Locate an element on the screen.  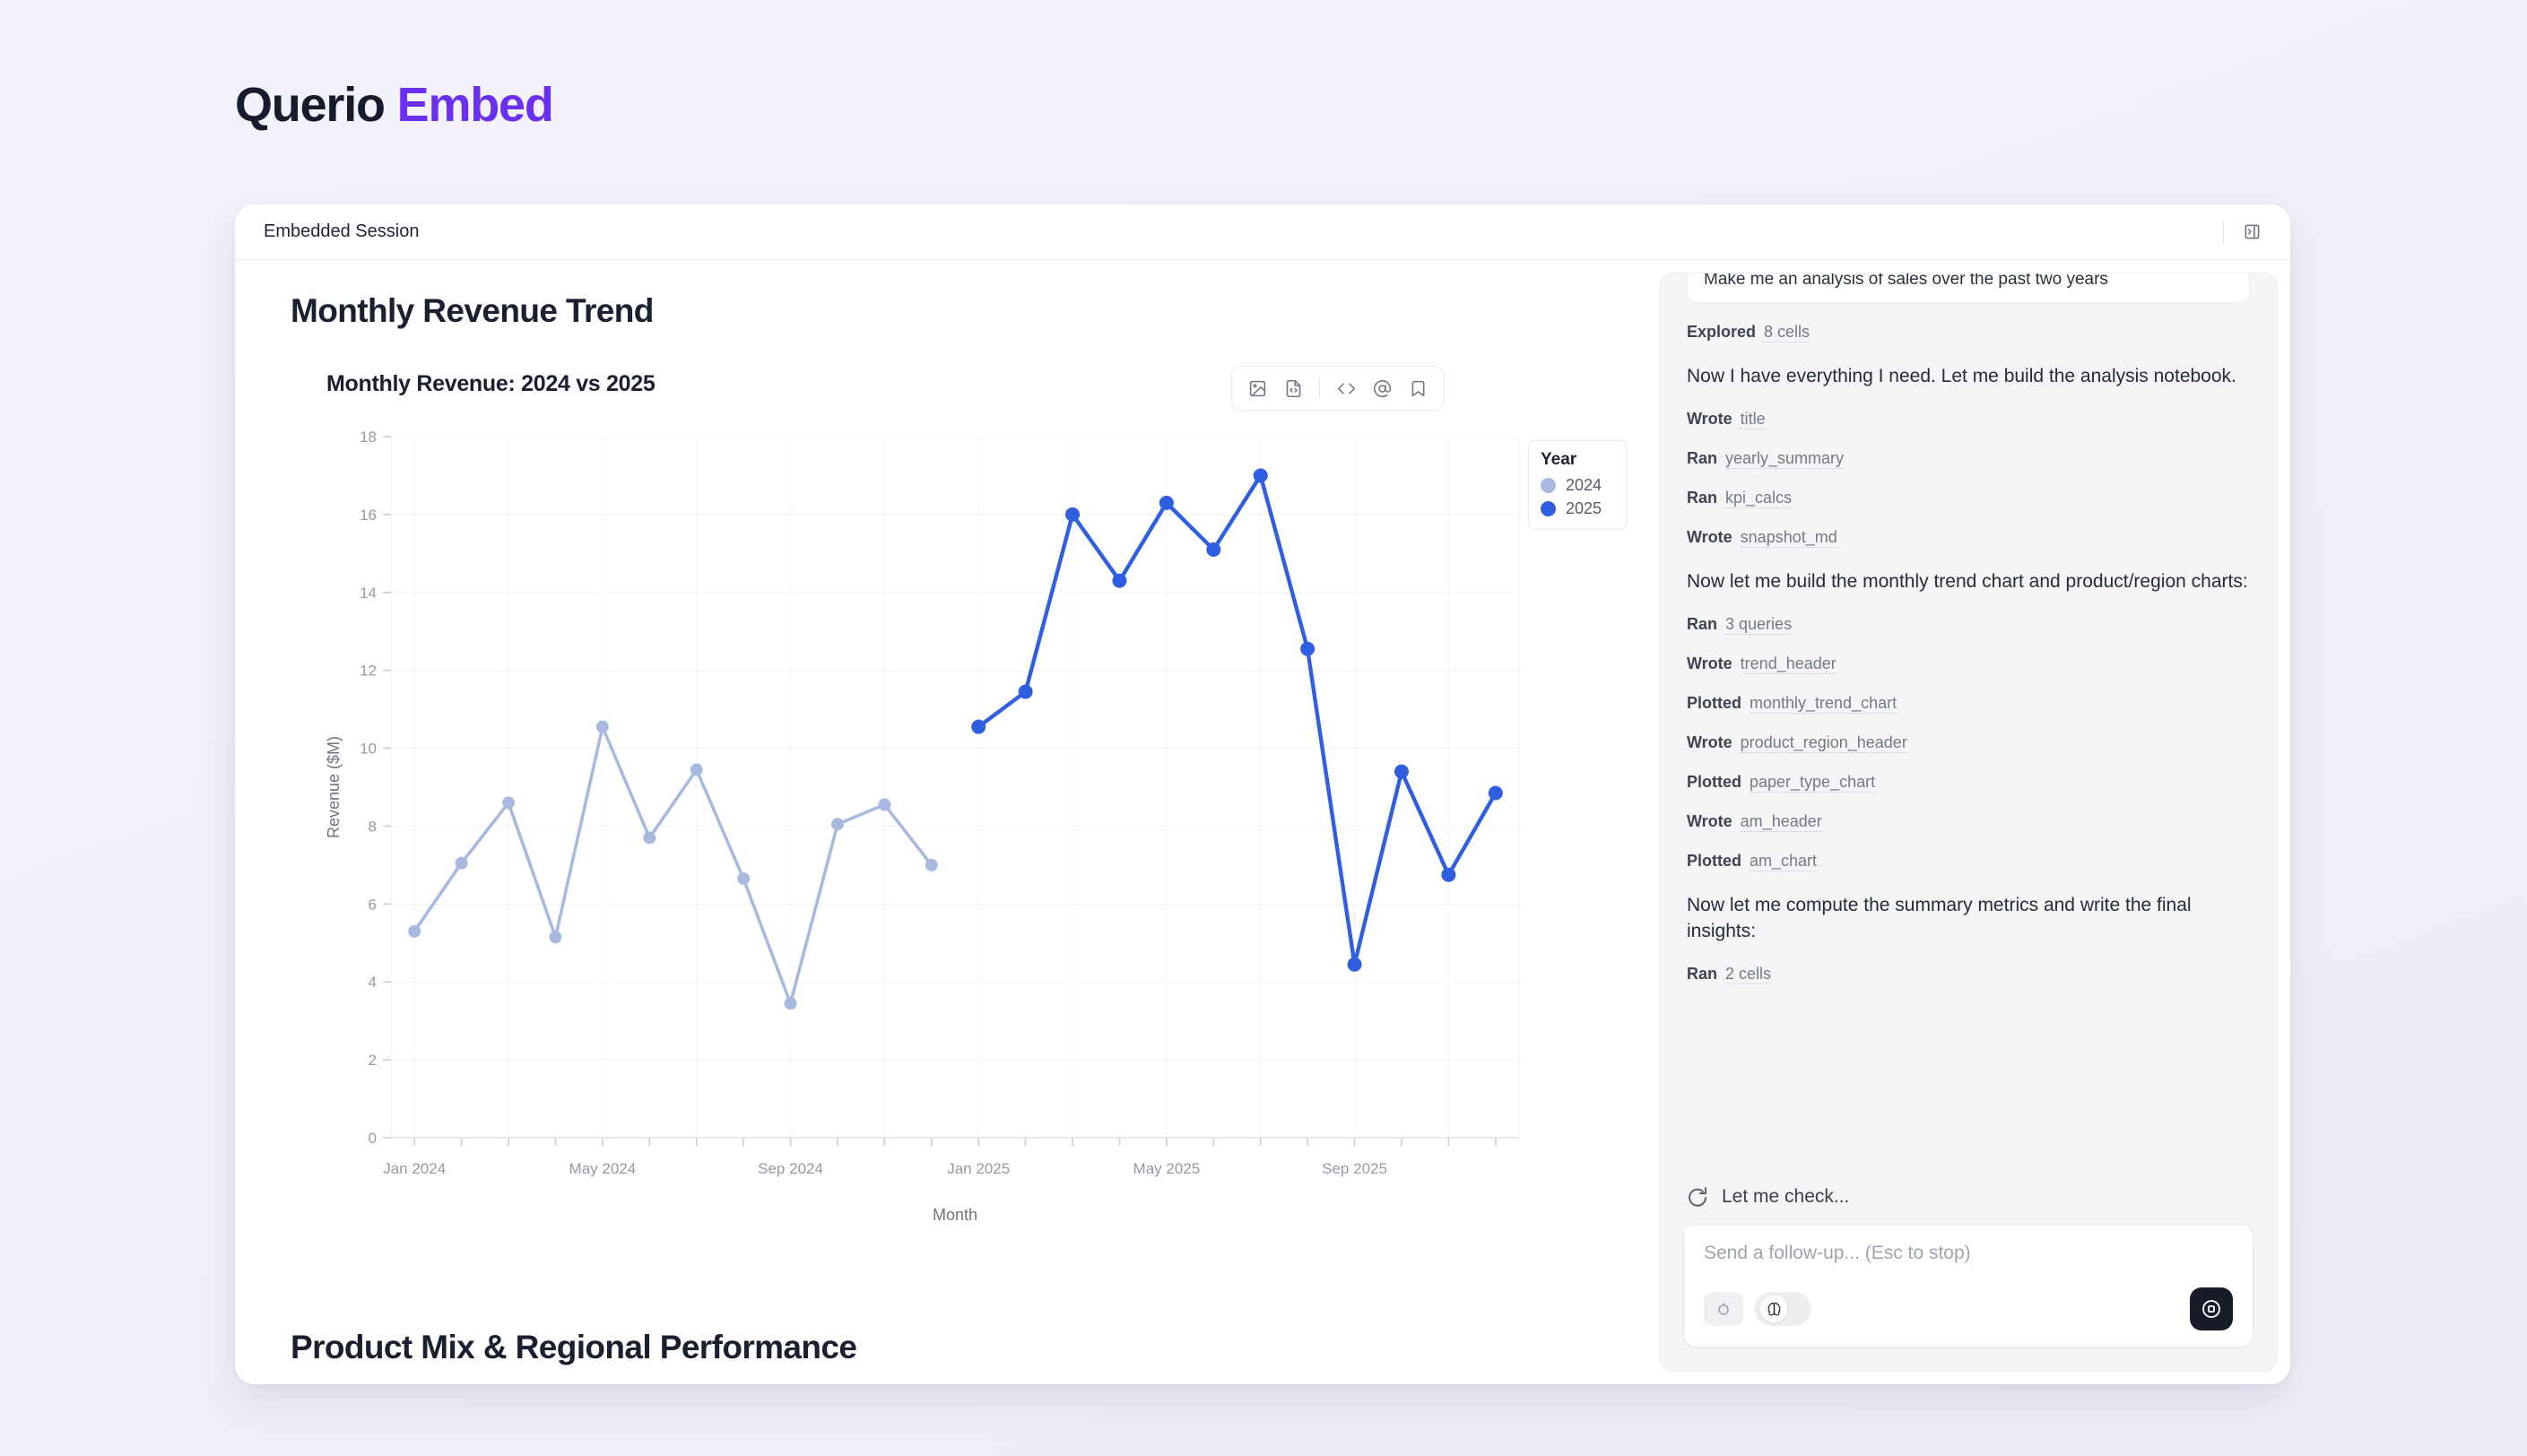
chart-toolbar is located at coordinates (1337, 388).